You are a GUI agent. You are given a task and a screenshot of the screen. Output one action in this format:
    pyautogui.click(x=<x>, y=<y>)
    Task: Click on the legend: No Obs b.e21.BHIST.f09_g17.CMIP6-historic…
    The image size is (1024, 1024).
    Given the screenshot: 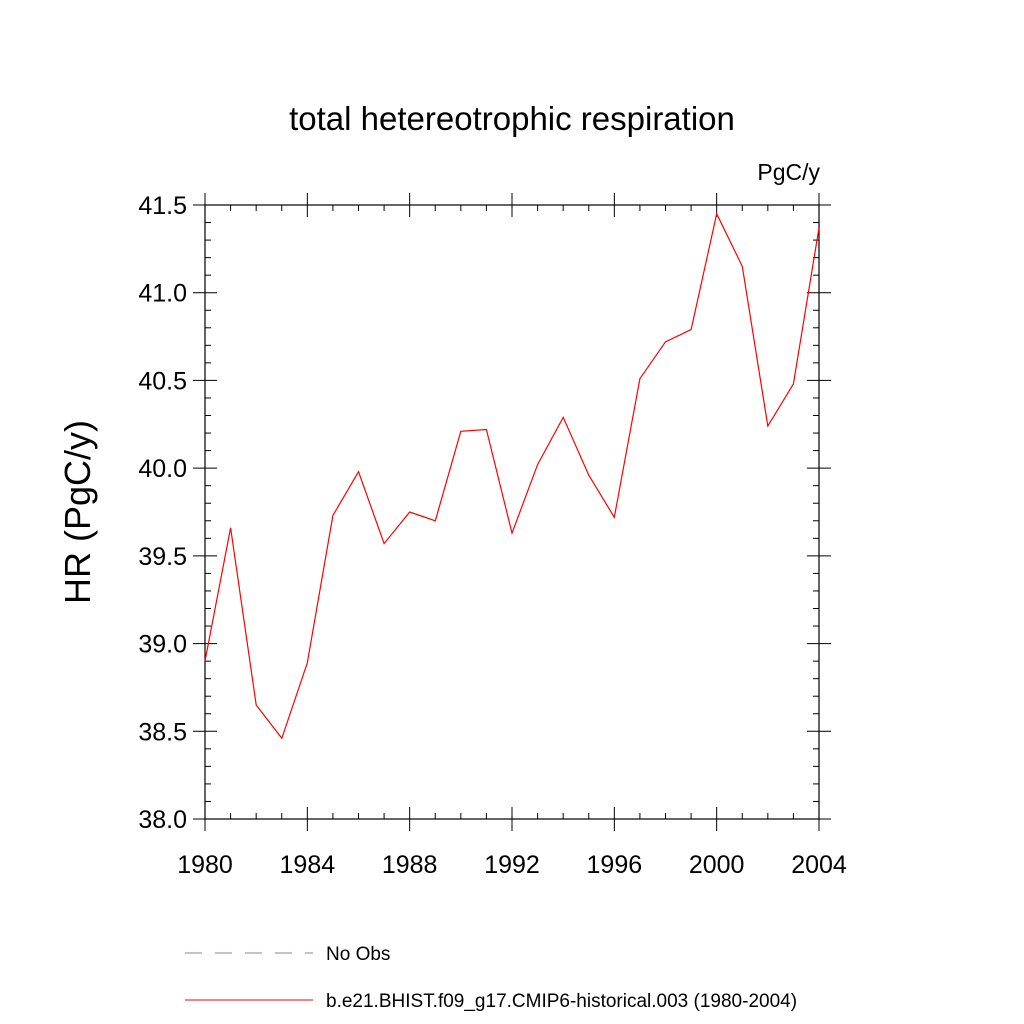 What is the action you would take?
    pyautogui.click(x=491, y=978)
    